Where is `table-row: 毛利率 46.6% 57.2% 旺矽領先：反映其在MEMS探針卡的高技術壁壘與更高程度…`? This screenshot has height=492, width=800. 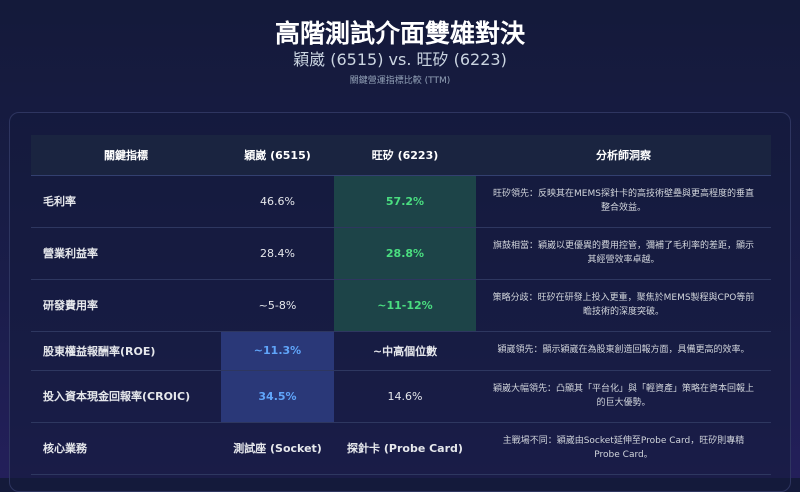 table-row: 毛利率 46.6% 57.2% 旺矽領先：反映其在MEMS探針卡的高技術壁壘與更高程度… is located at coordinates (401, 201).